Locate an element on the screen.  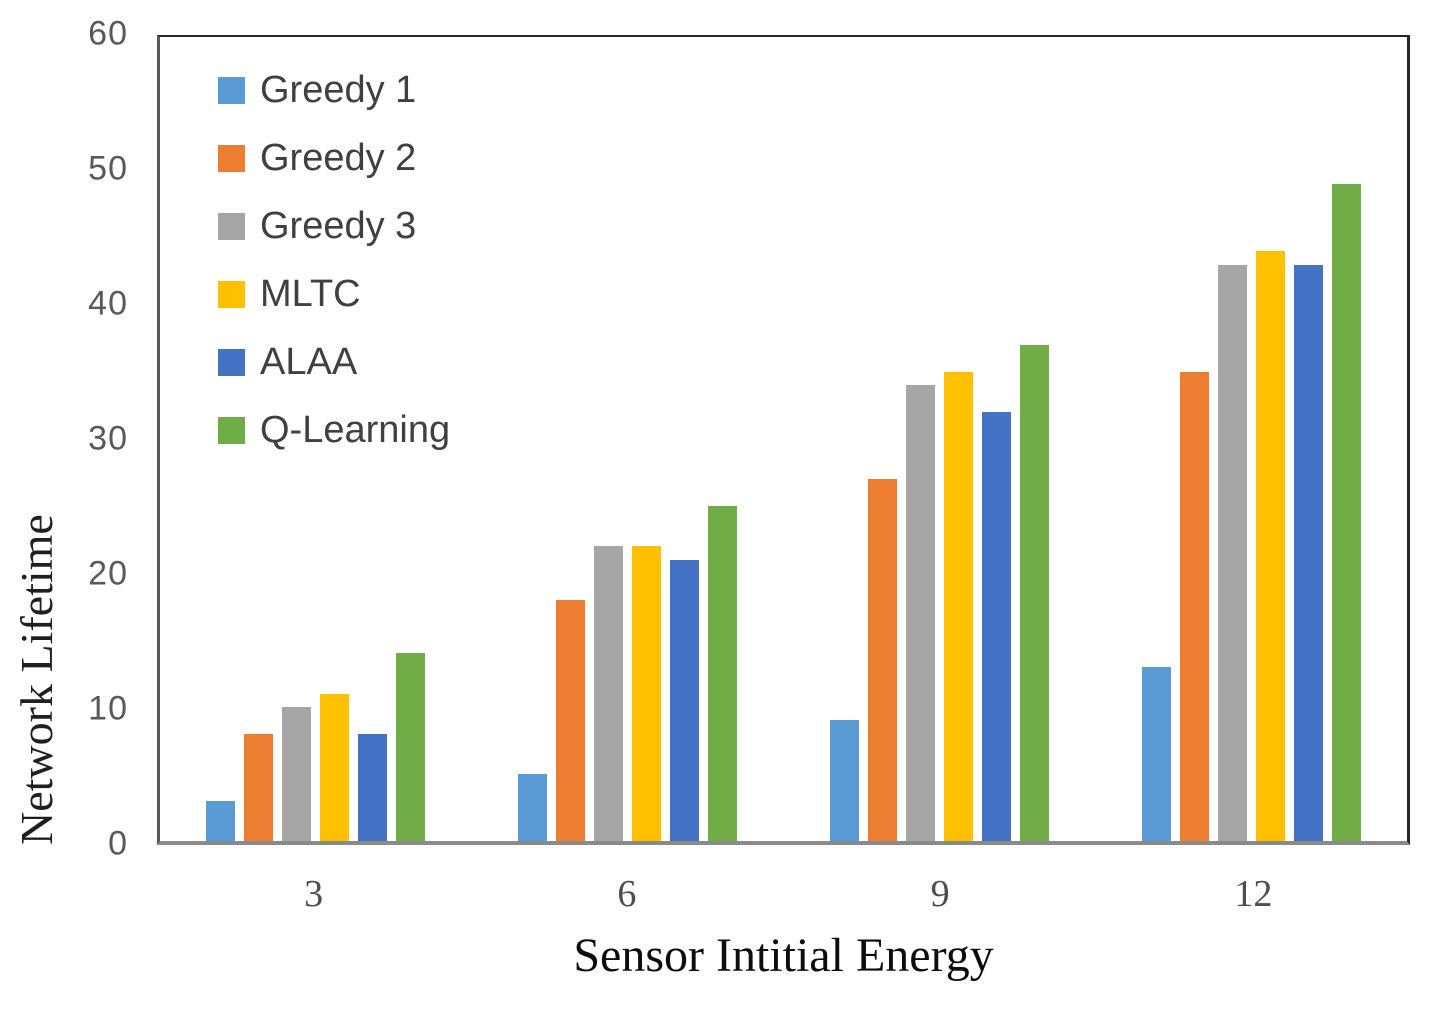
bar-q-learning-x6 is located at coordinates (723, 673).